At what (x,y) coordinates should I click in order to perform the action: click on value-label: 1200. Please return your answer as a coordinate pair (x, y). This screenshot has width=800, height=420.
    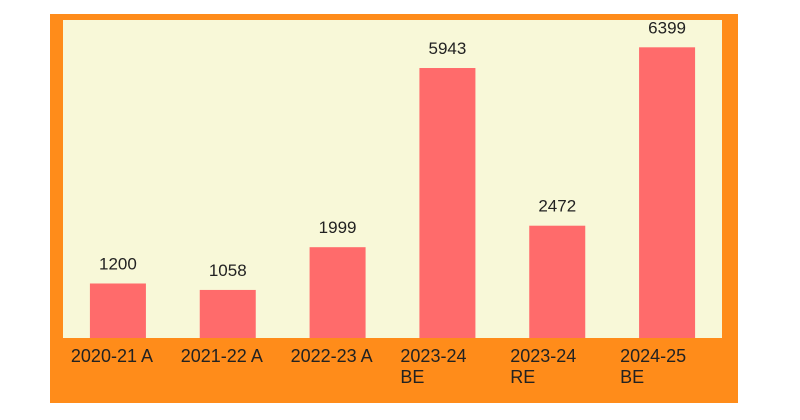
    Looking at the image, I should click on (118, 263).